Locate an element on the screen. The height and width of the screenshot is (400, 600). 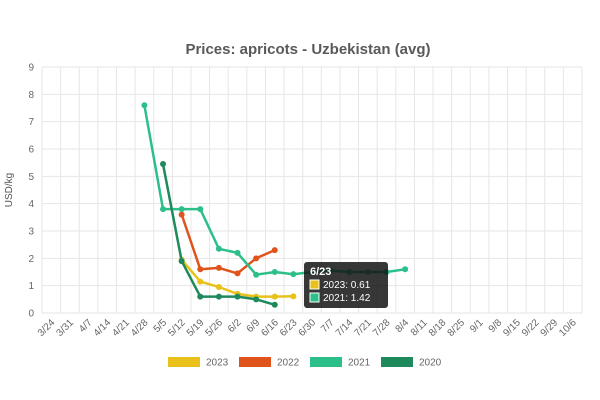
x-tick-label: 4/14 is located at coordinates (103, 328).